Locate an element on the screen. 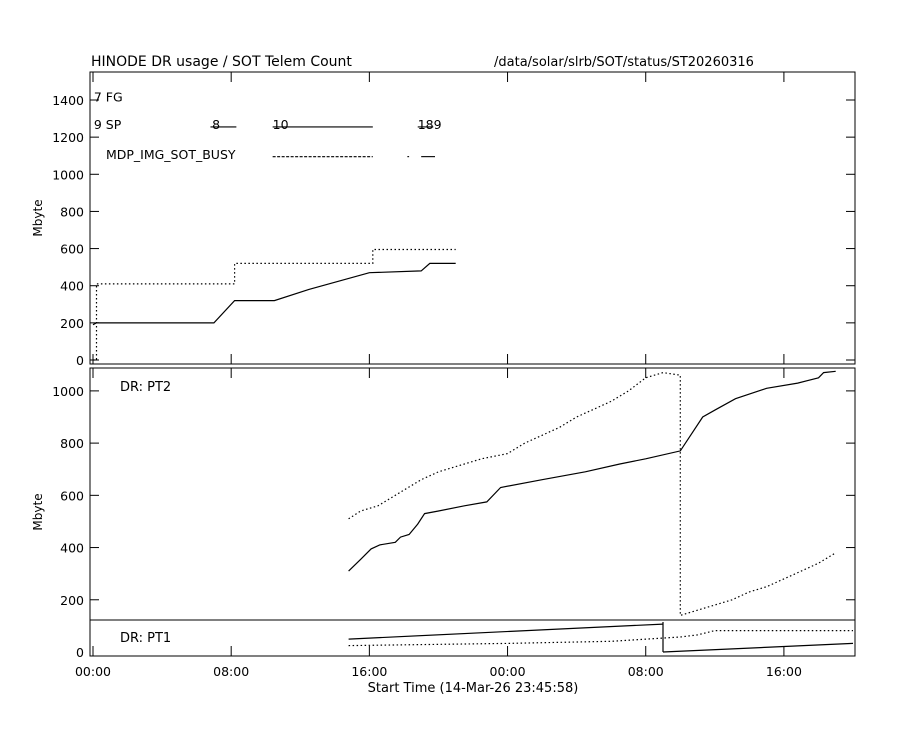 The height and width of the screenshot is (730, 900). y-tick-label: 1200 is located at coordinates (68, 137).